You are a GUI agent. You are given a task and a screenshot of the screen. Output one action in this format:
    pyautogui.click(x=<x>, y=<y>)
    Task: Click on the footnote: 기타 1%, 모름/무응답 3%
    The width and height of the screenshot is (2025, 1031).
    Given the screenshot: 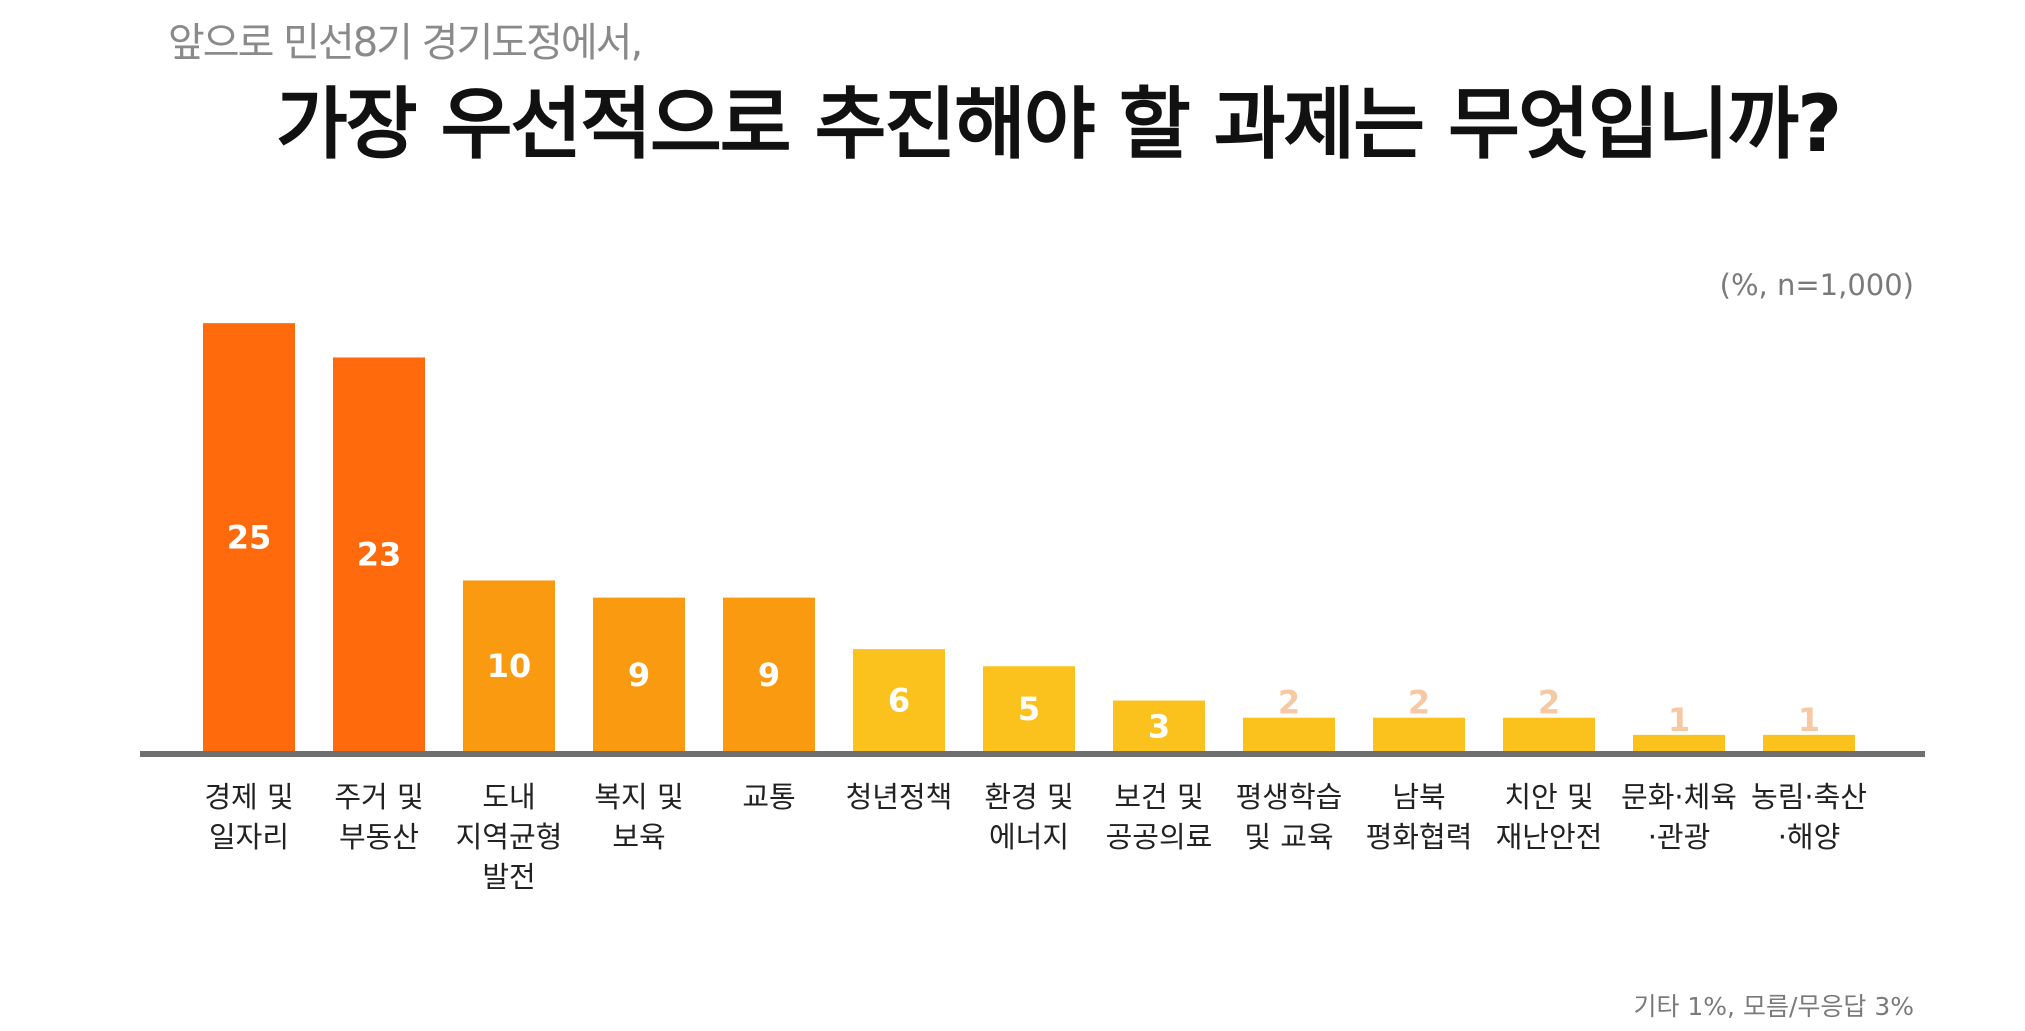 What is the action you would take?
    pyautogui.click(x=1773, y=1006)
    